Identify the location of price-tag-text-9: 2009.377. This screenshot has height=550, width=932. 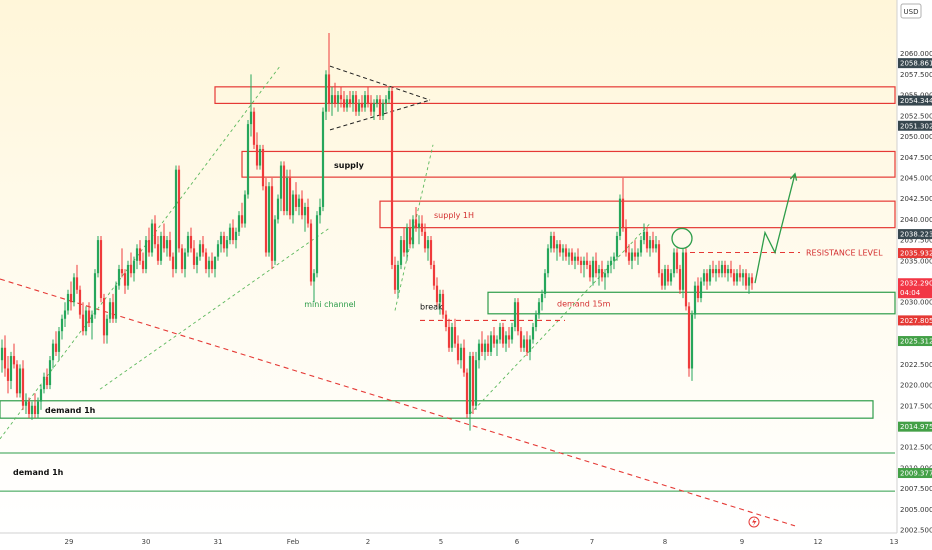
(916, 474).